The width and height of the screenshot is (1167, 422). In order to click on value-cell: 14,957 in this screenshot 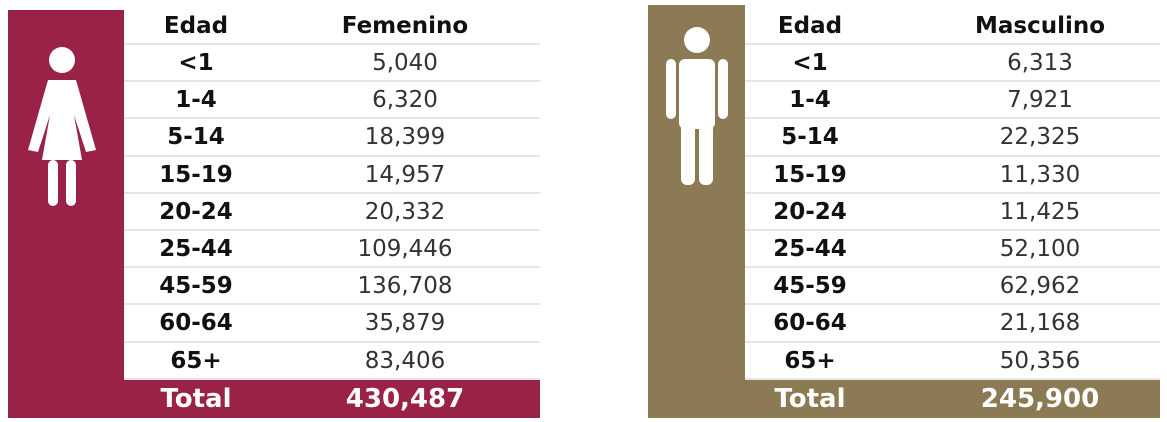, I will do `click(405, 174)`.